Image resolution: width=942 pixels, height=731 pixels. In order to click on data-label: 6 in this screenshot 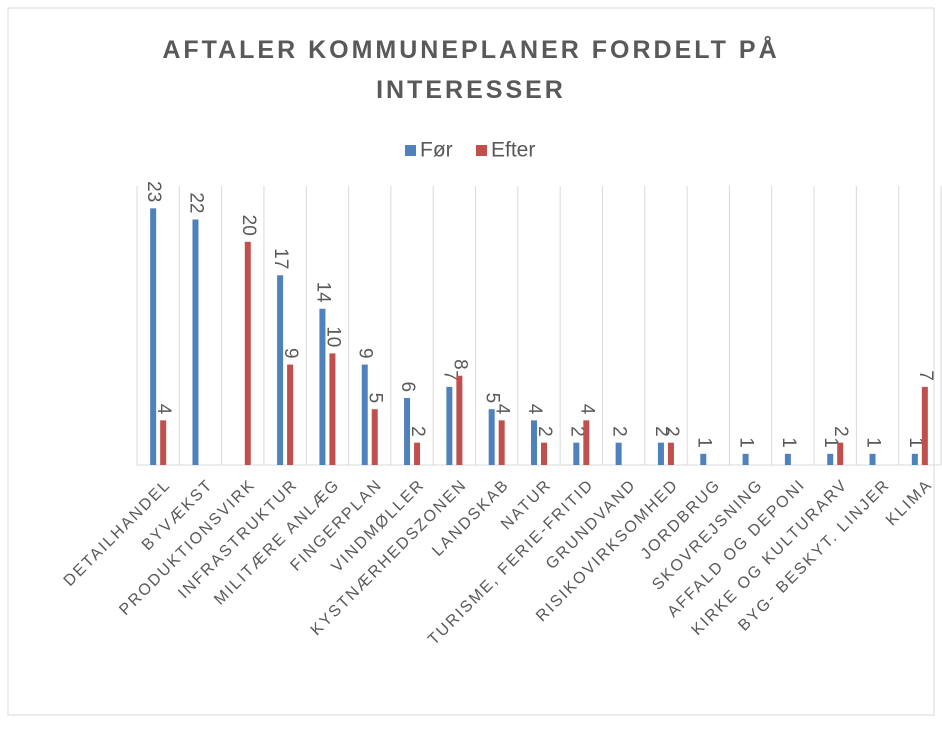, I will do `click(407, 386)`.